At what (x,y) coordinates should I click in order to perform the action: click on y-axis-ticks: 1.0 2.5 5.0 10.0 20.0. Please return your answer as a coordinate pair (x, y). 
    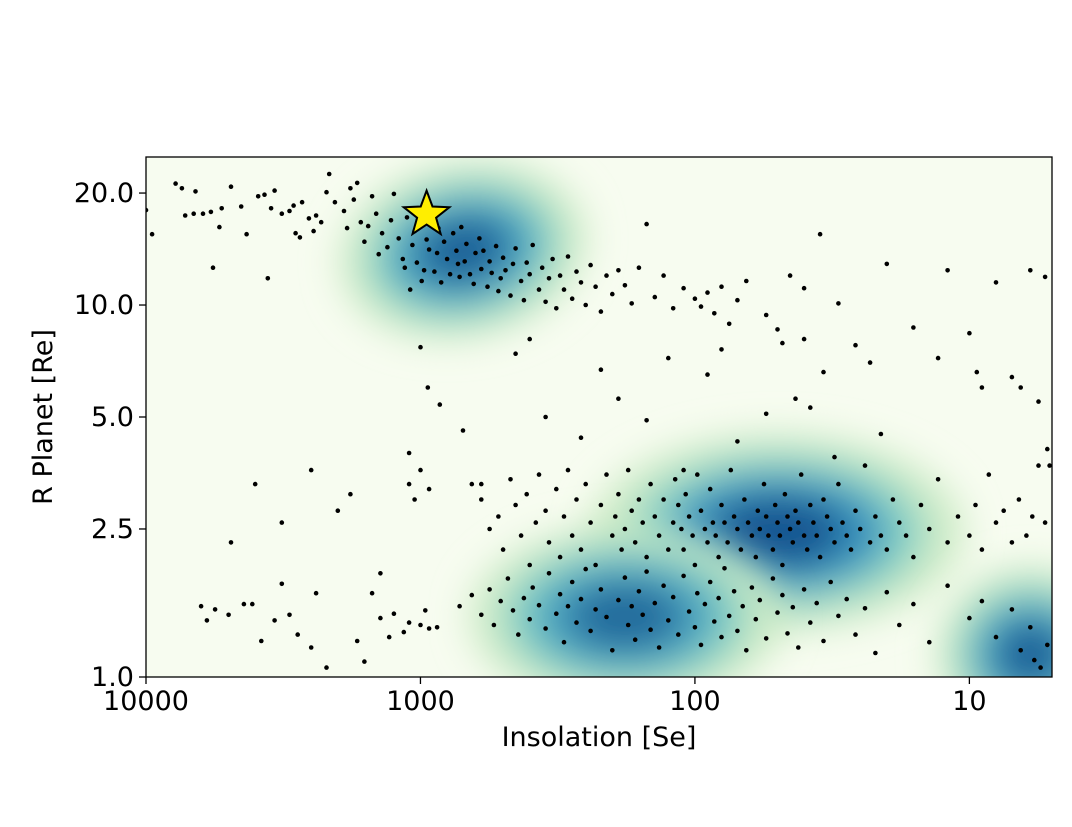
    Looking at the image, I should click on (110, 435).